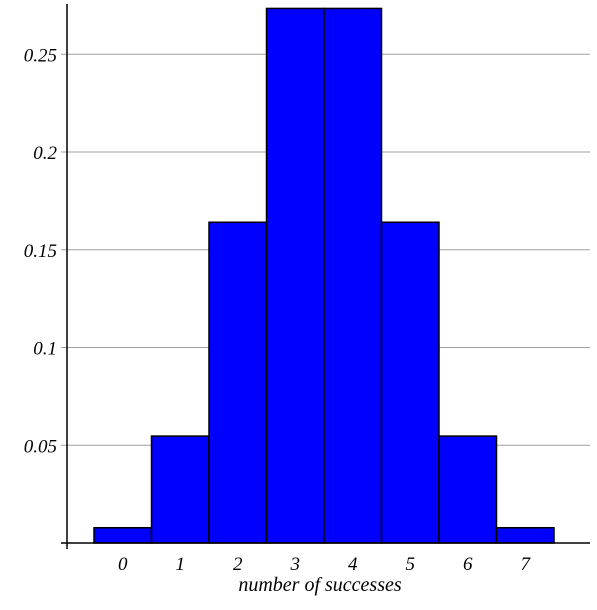 This screenshot has height=610, width=597. I want to click on x-tick-label: 3, so click(295, 564).